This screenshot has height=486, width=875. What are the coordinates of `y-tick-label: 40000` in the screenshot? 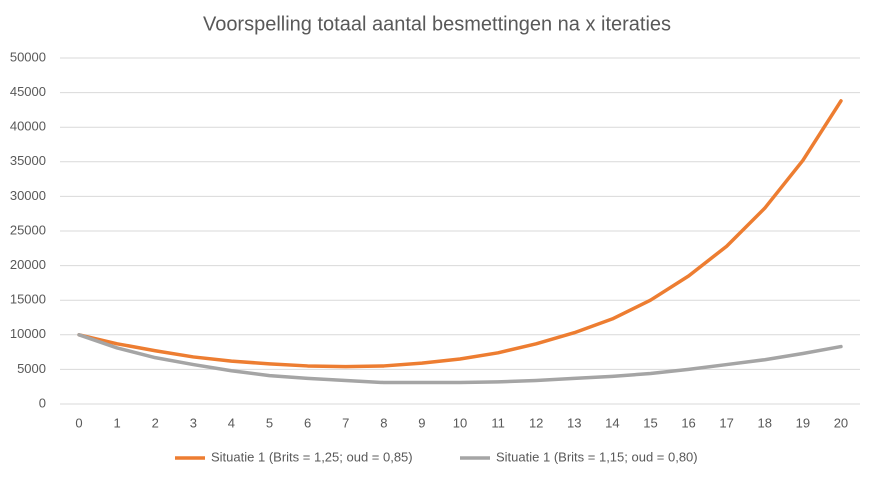 It's located at (28, 126).